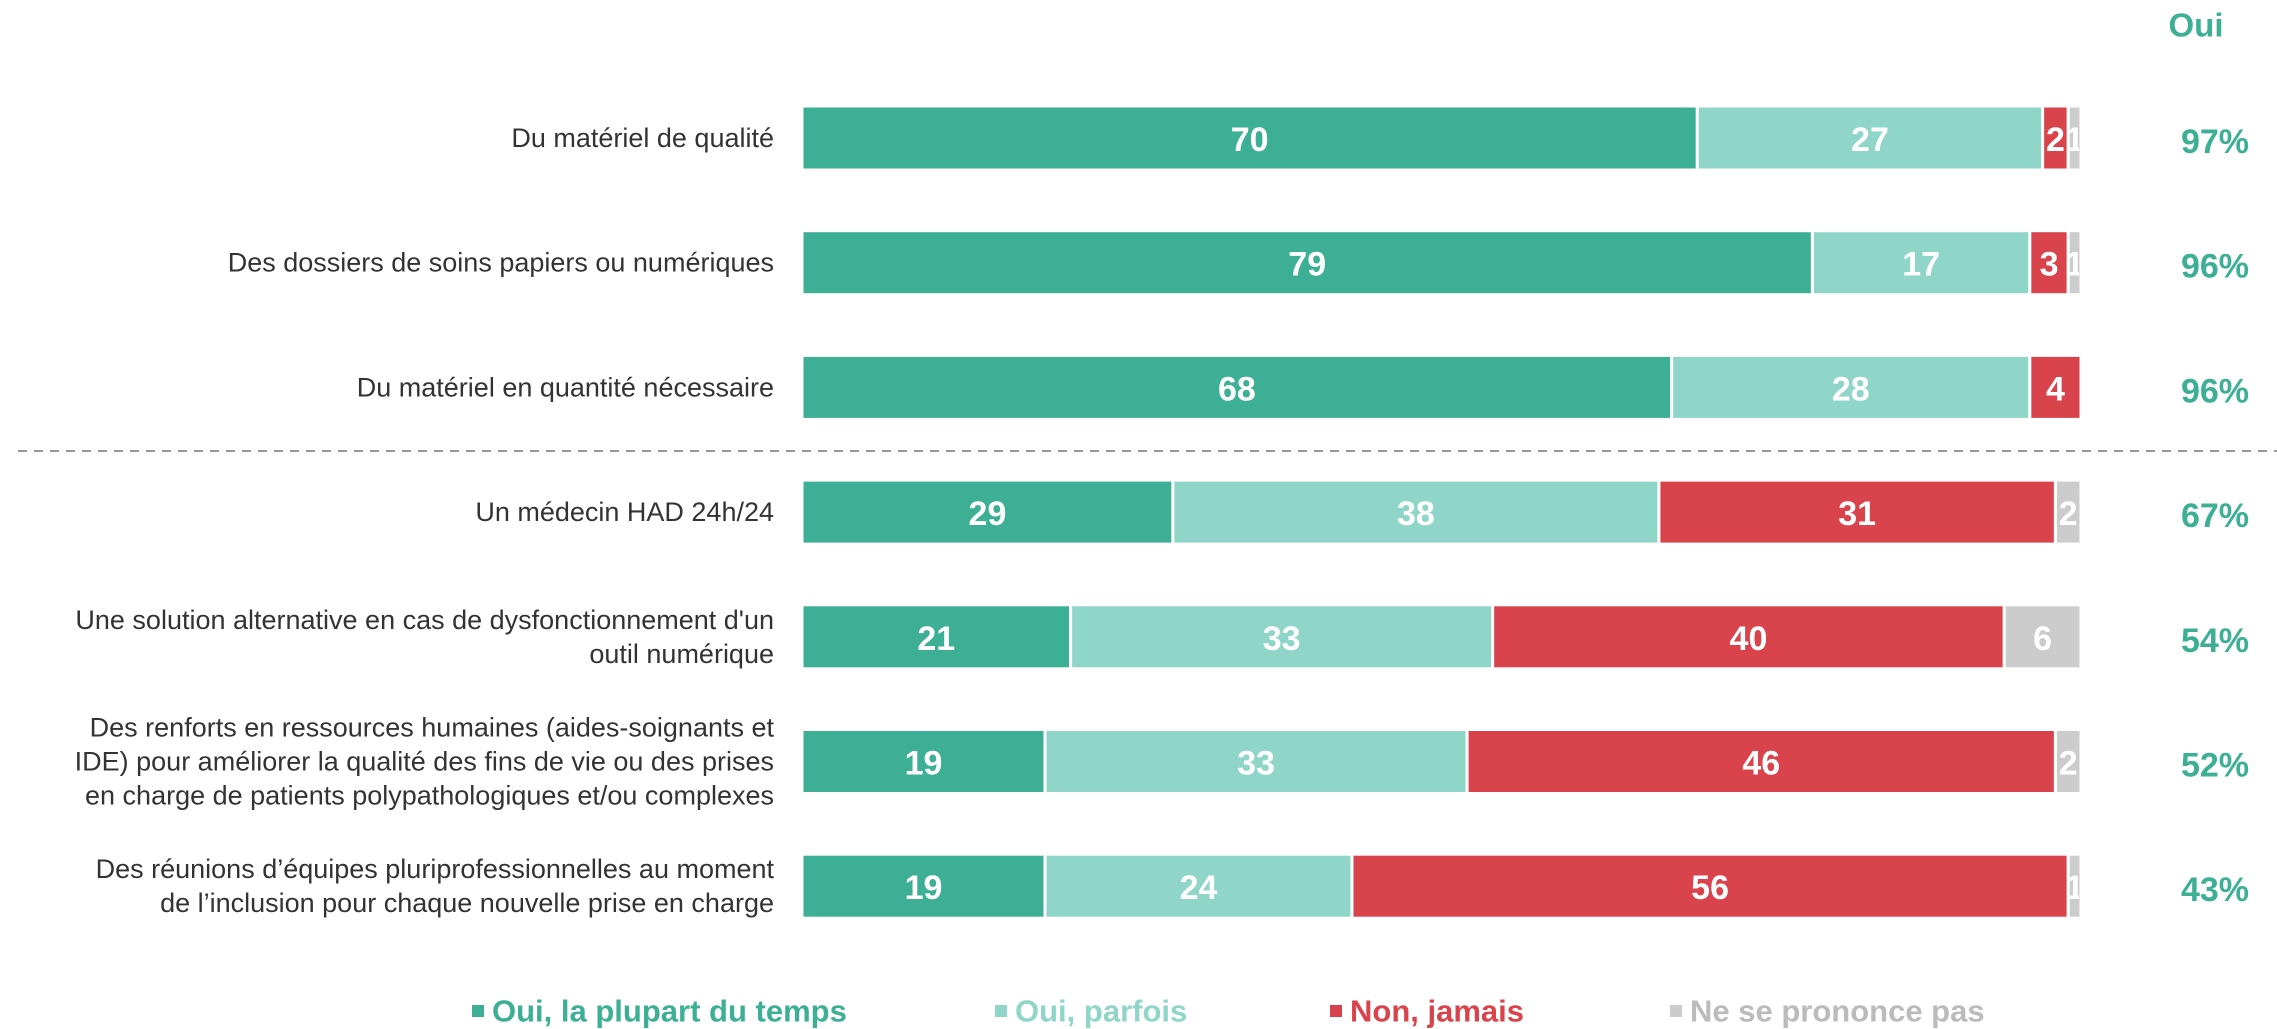 The width and height of the screenshot is (2277, 1029). I want to click on data-label: 79, so click(1307, 265).